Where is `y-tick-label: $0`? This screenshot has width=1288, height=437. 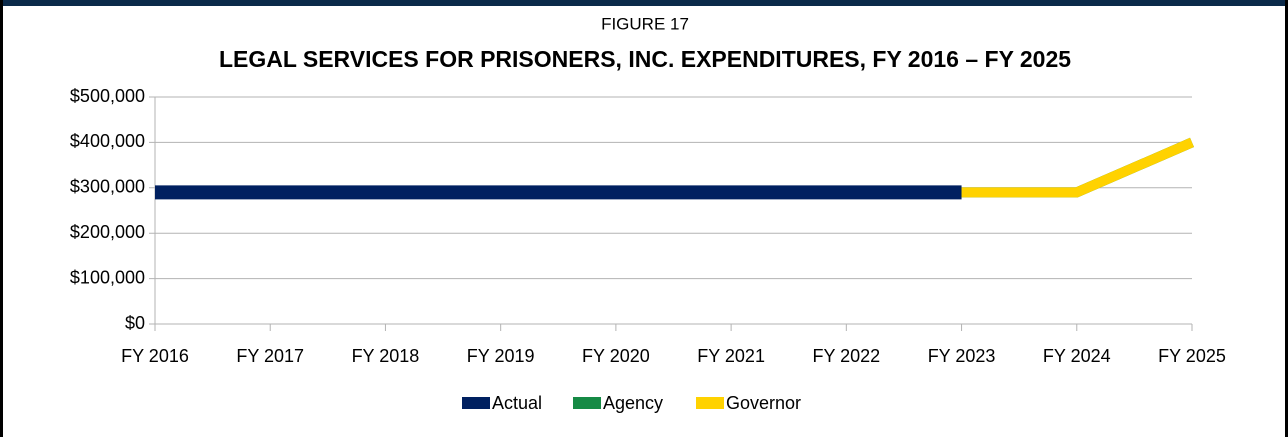
y-tick-label: $0 is located at coordinates (135, 323).